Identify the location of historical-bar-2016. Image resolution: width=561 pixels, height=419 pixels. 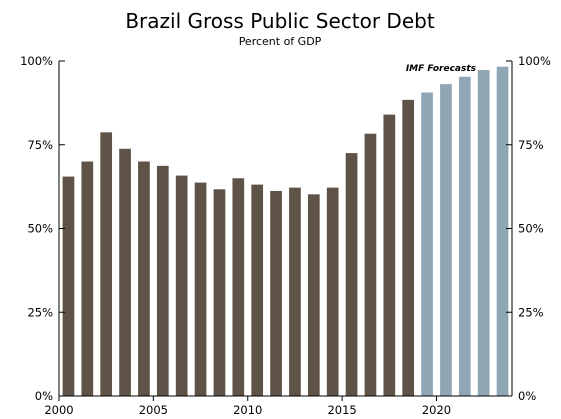
(370, 264).